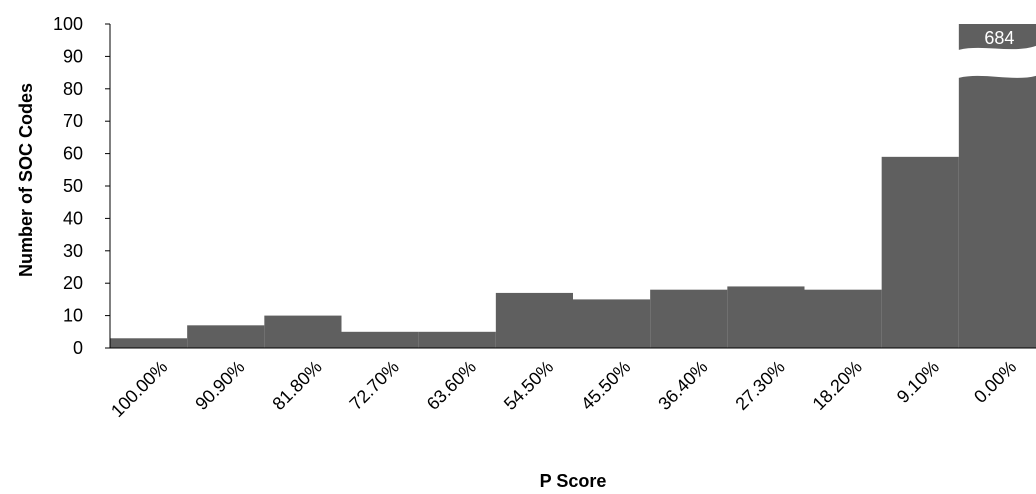 The image size is (1036, 494). I want to click on x-tick-label: 0.00%, so click(995, 382).